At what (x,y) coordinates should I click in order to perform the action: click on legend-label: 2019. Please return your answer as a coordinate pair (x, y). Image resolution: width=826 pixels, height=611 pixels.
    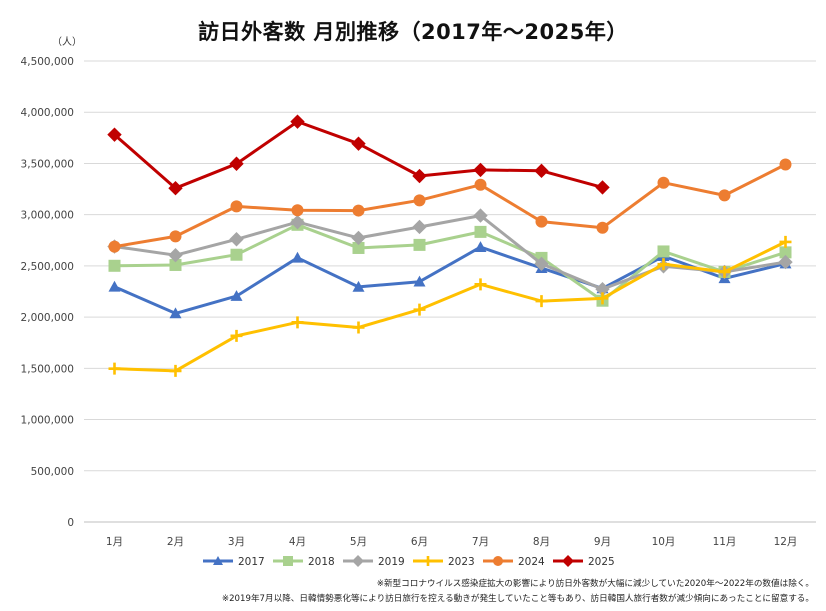
    Looking at the image, I should click on (391, 562).